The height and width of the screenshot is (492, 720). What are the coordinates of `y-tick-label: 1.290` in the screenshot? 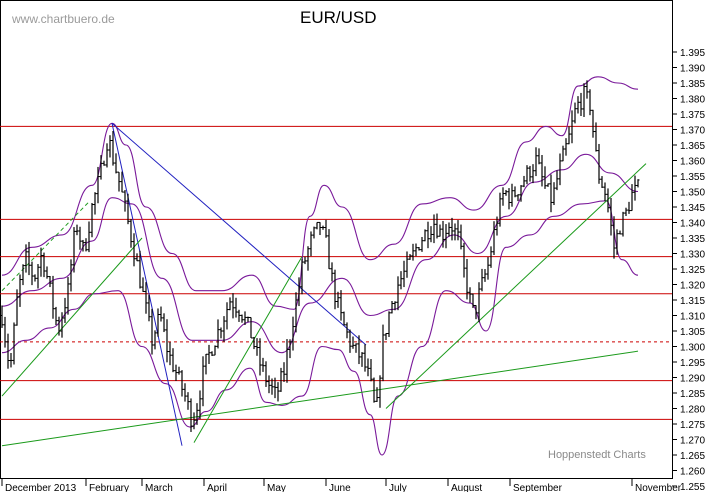 It's located at (692, 379).